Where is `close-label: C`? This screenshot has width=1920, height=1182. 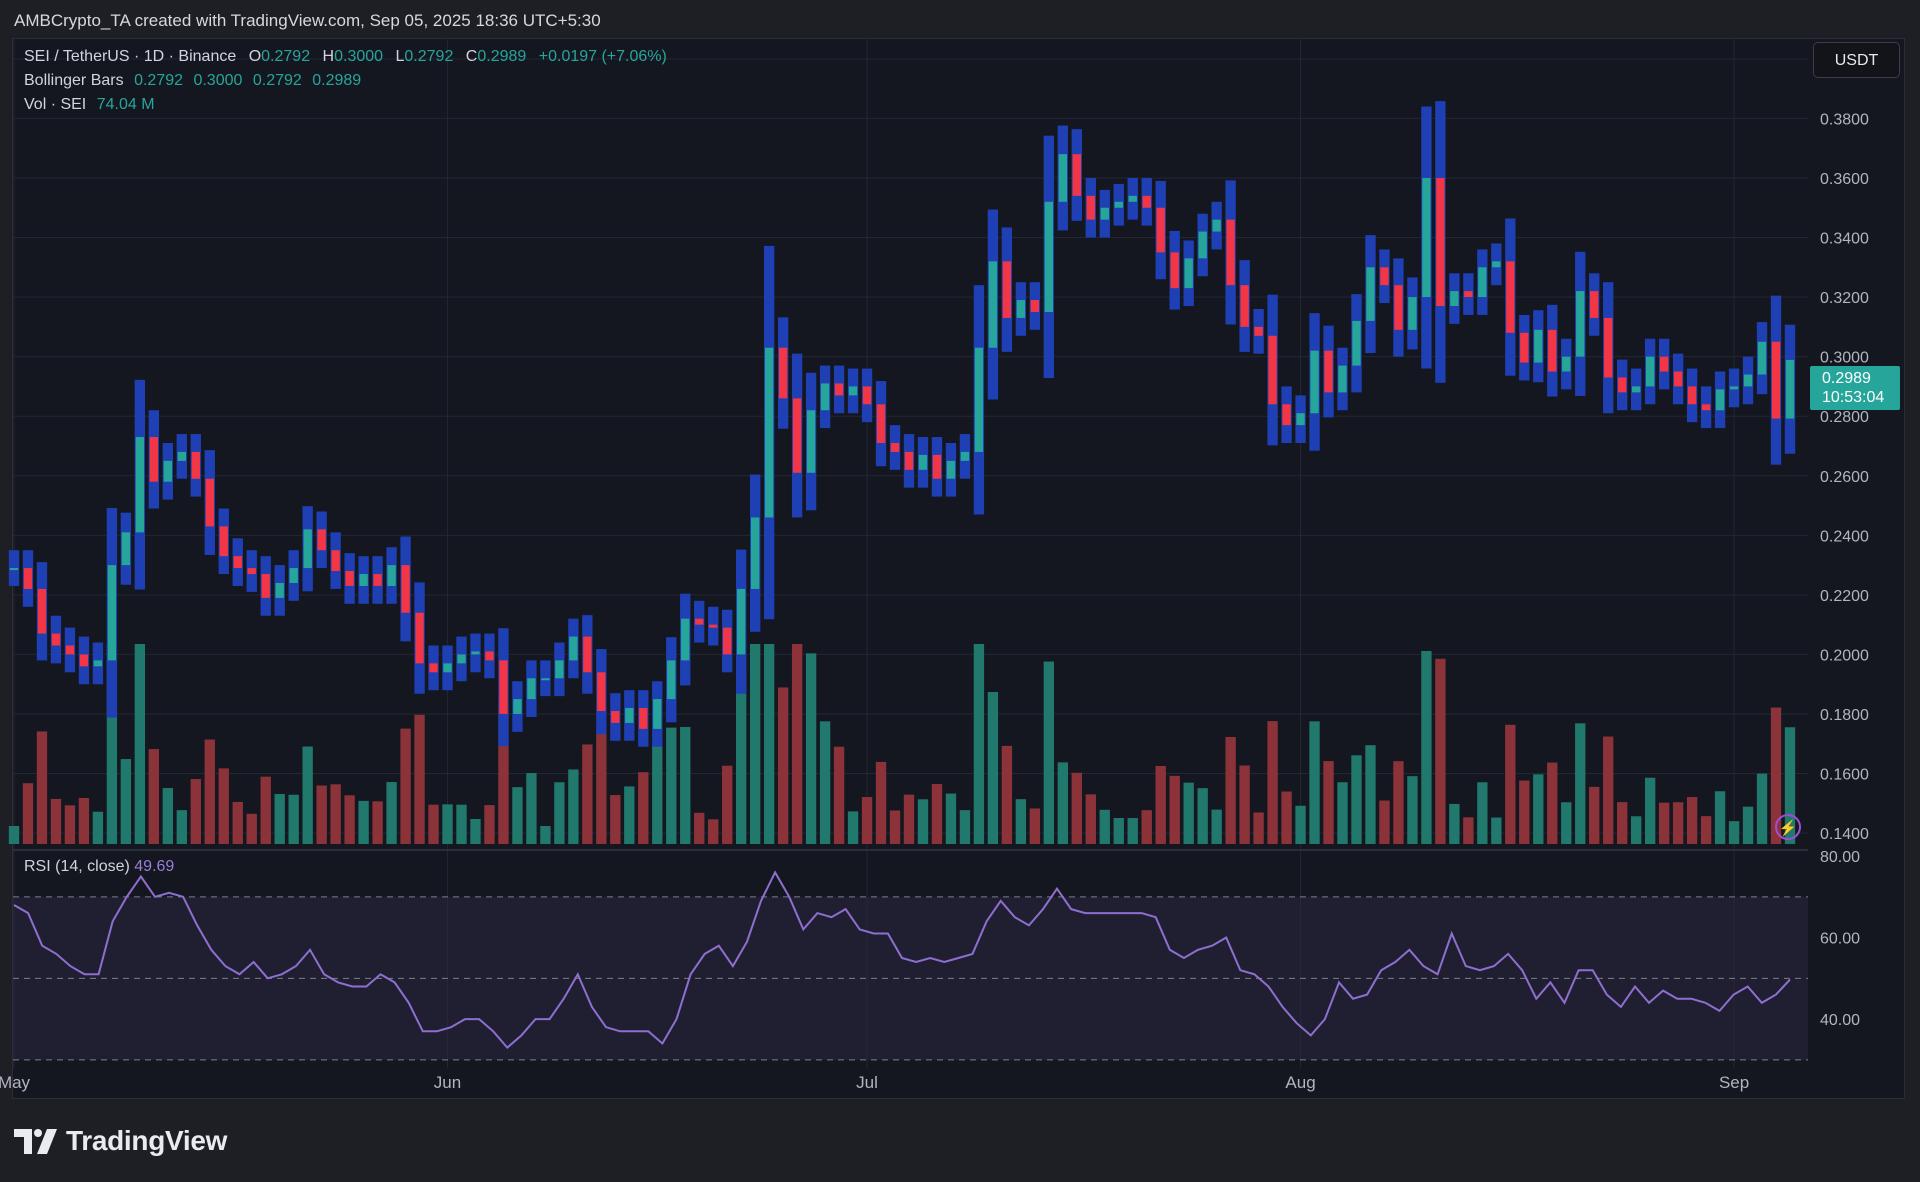
close-label: C is located at coordinates (471, 56).